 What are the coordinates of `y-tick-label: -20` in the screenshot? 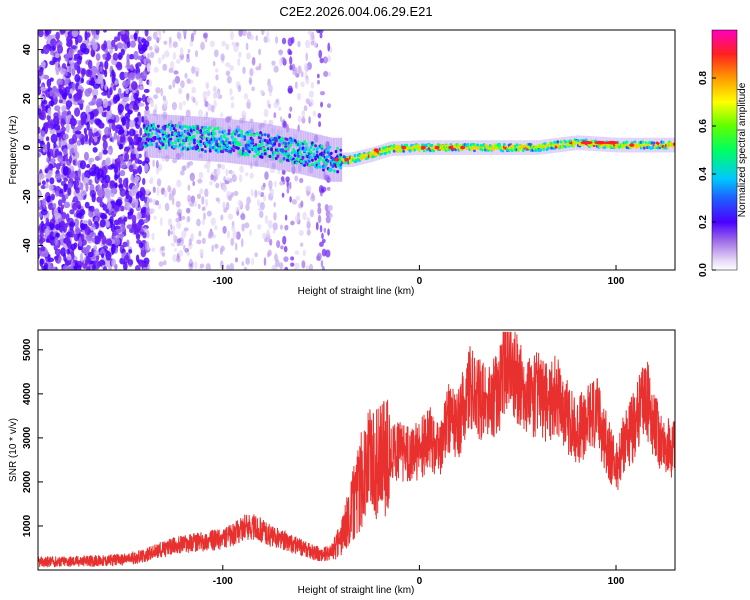 It's located at (27, 196).